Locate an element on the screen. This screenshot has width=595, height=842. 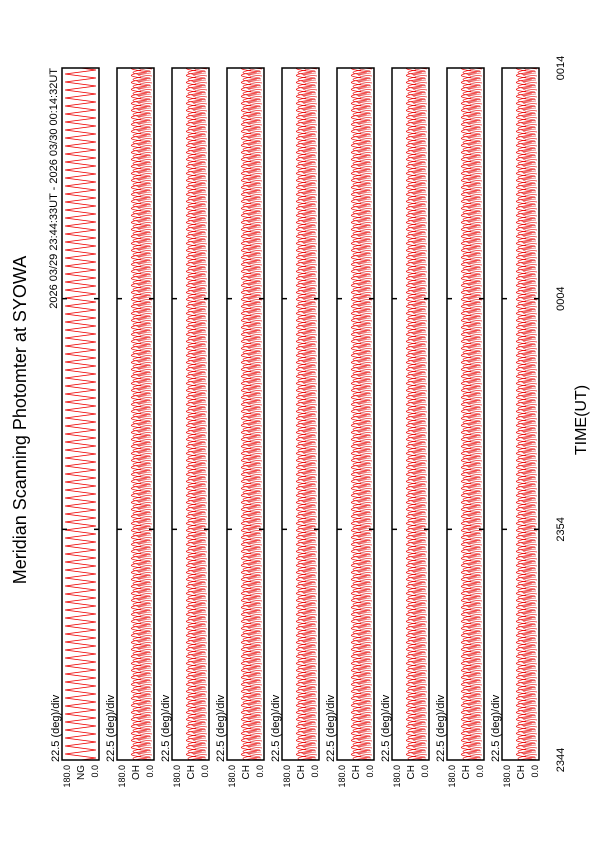
x-tick-label: 0004 is located at coordinates (561, 298).